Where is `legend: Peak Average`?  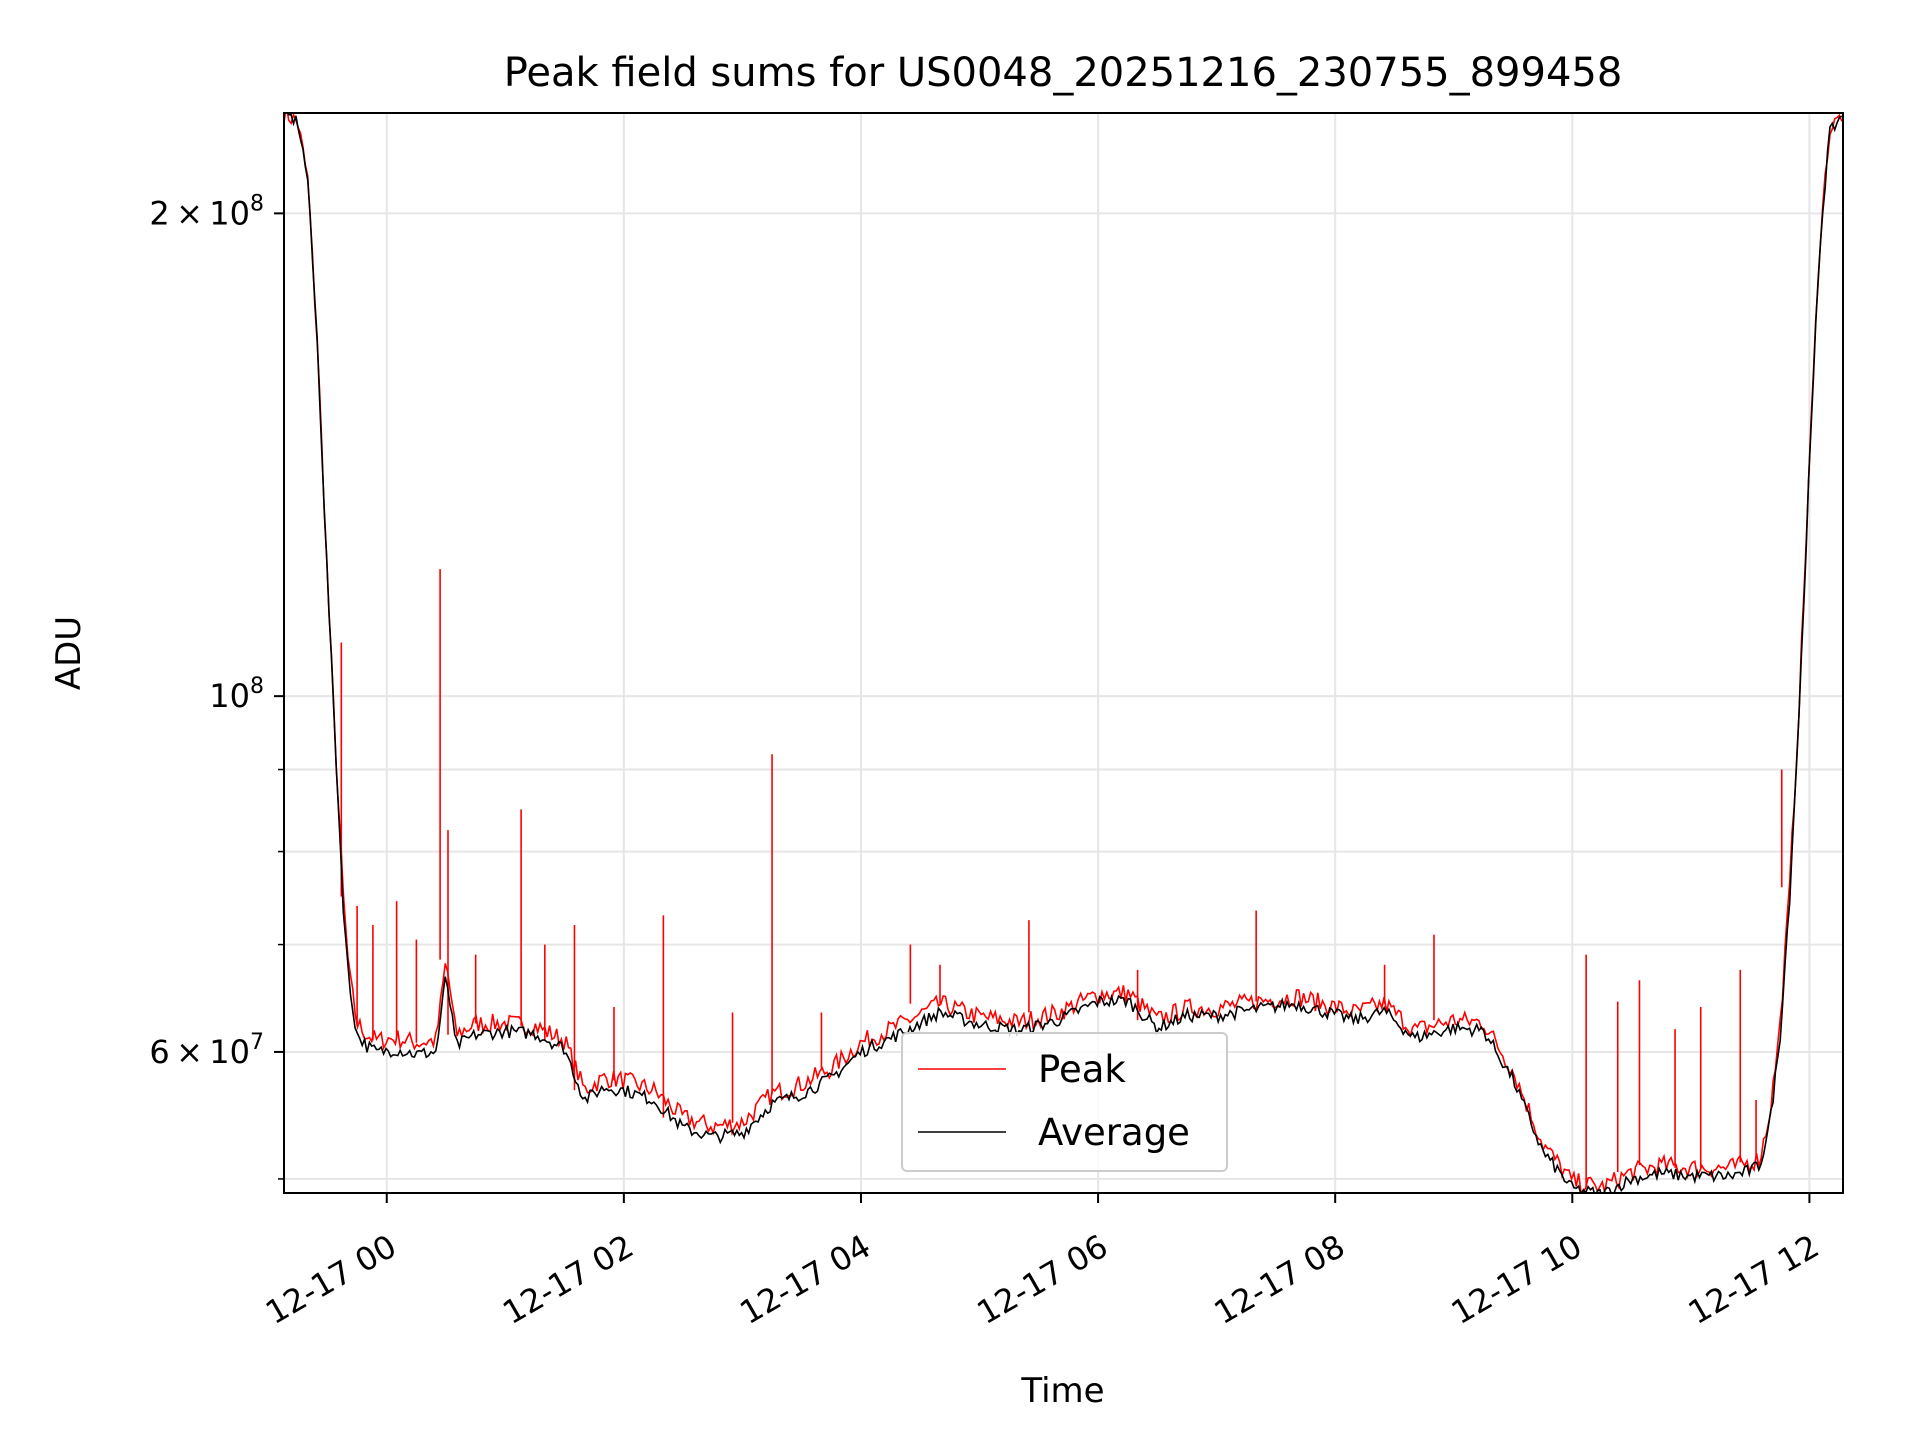 legend: Peak Average is located at coordinates (1064, 1102).